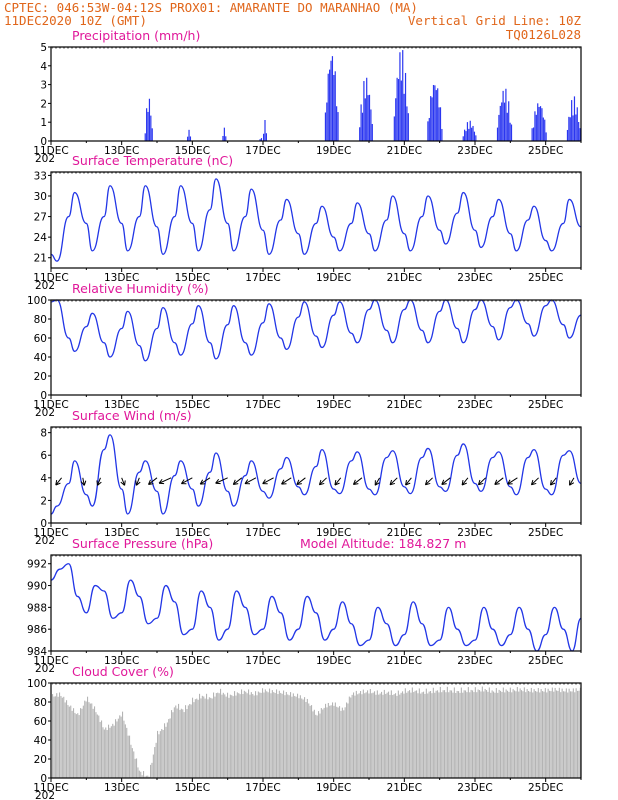  I want to click on y-tick-label: 990, so click(37, 587).